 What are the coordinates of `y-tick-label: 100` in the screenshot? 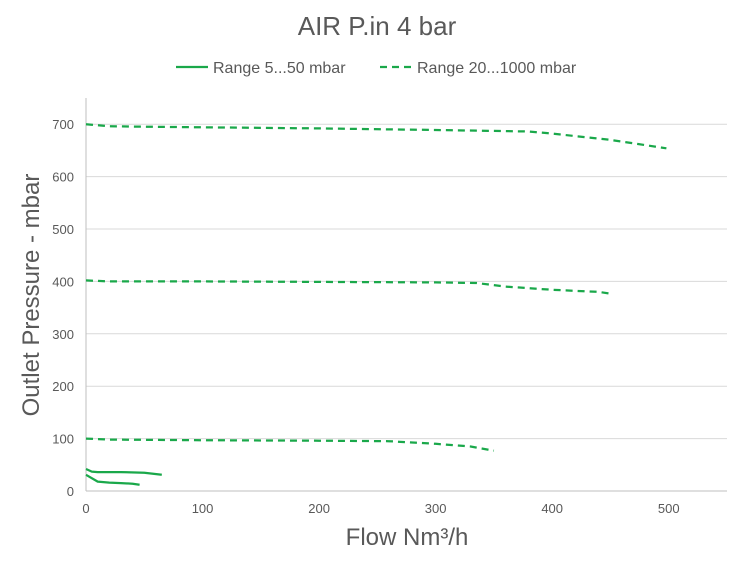 It's located at (63, 439).